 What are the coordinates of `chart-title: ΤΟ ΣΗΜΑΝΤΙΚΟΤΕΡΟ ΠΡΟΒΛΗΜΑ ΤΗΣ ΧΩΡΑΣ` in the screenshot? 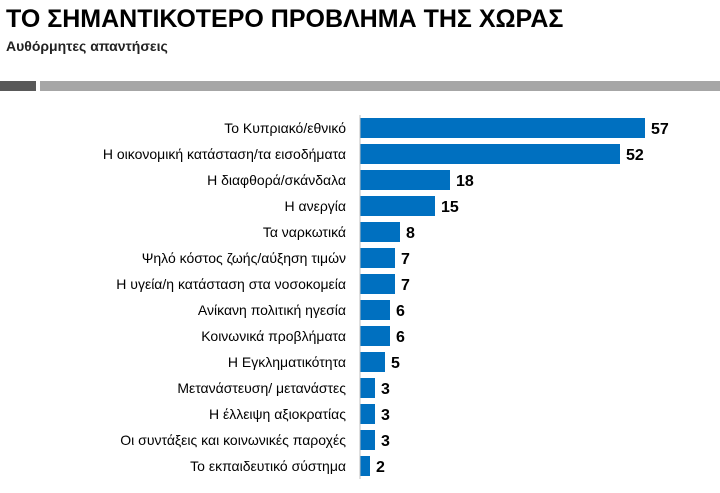 It's located at (285, 19).